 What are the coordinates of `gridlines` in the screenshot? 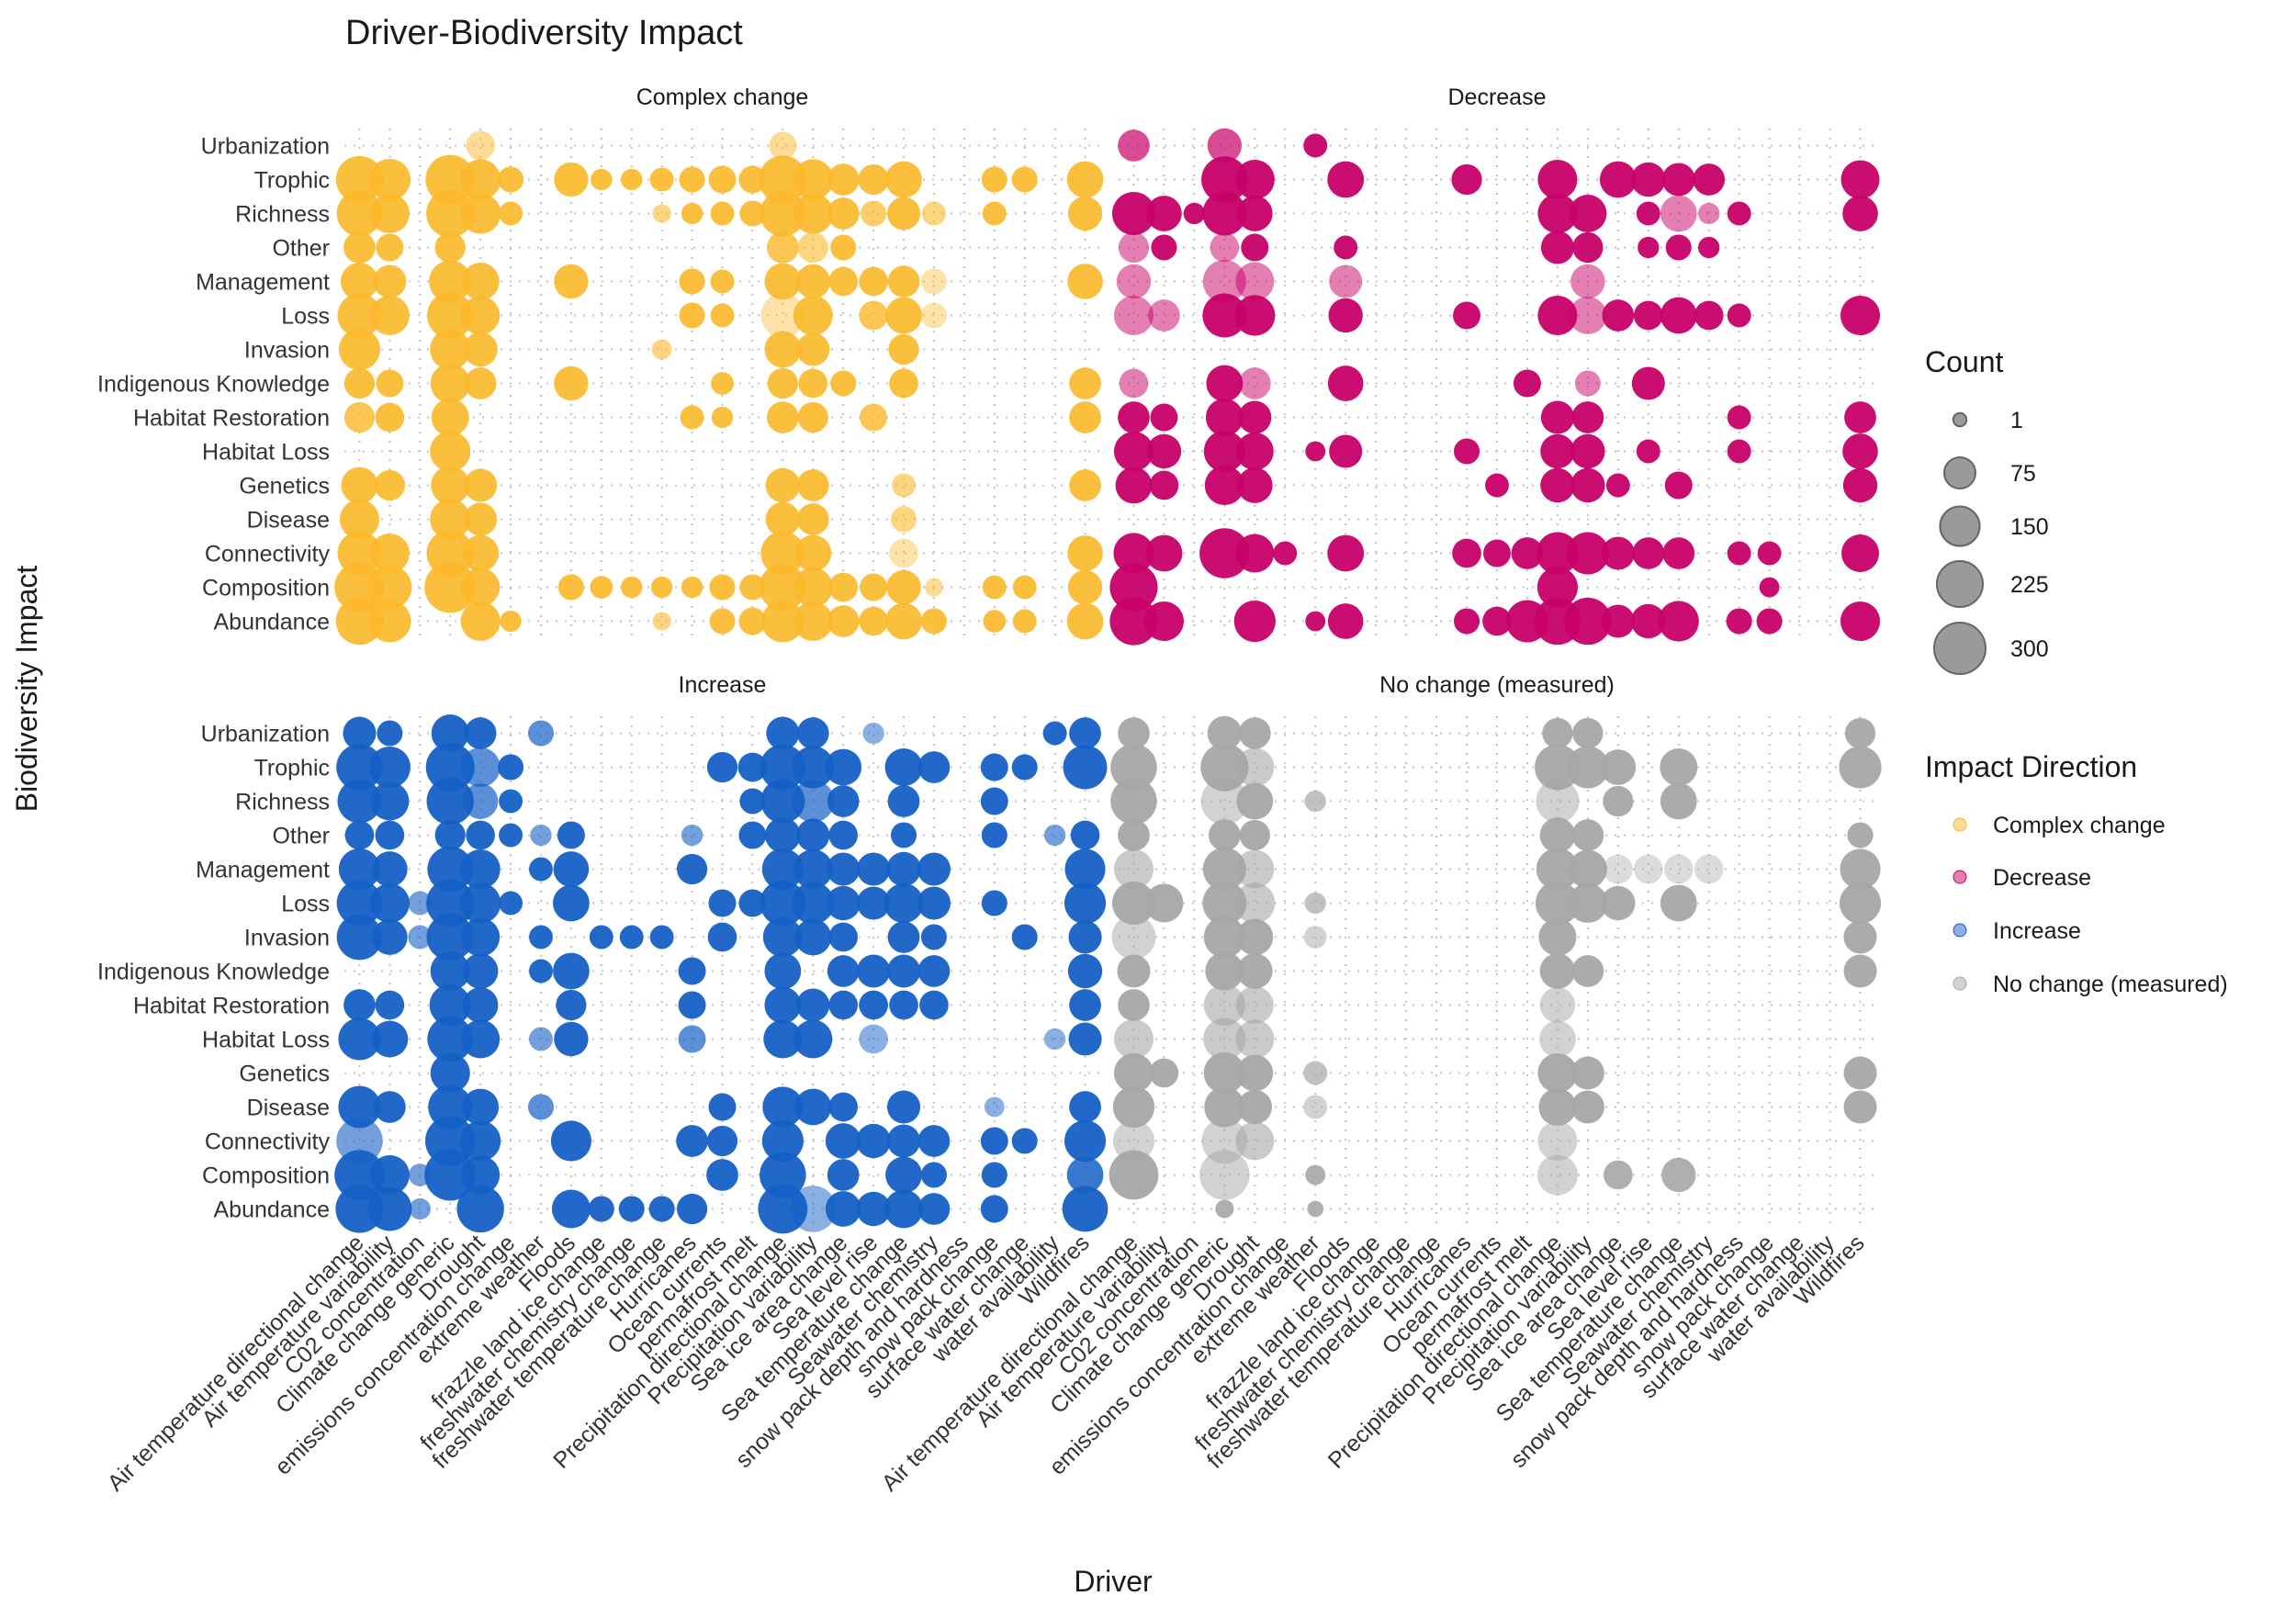 It's located at (1497, 971).